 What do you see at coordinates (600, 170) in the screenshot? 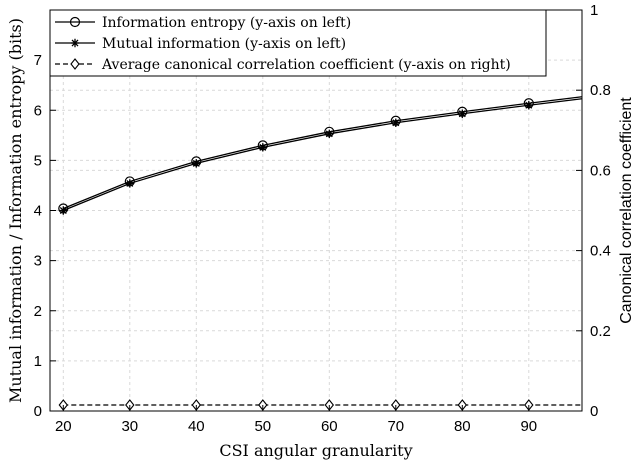
I see `y2-tick-label: 0.6` at bounding box center [600, 170].